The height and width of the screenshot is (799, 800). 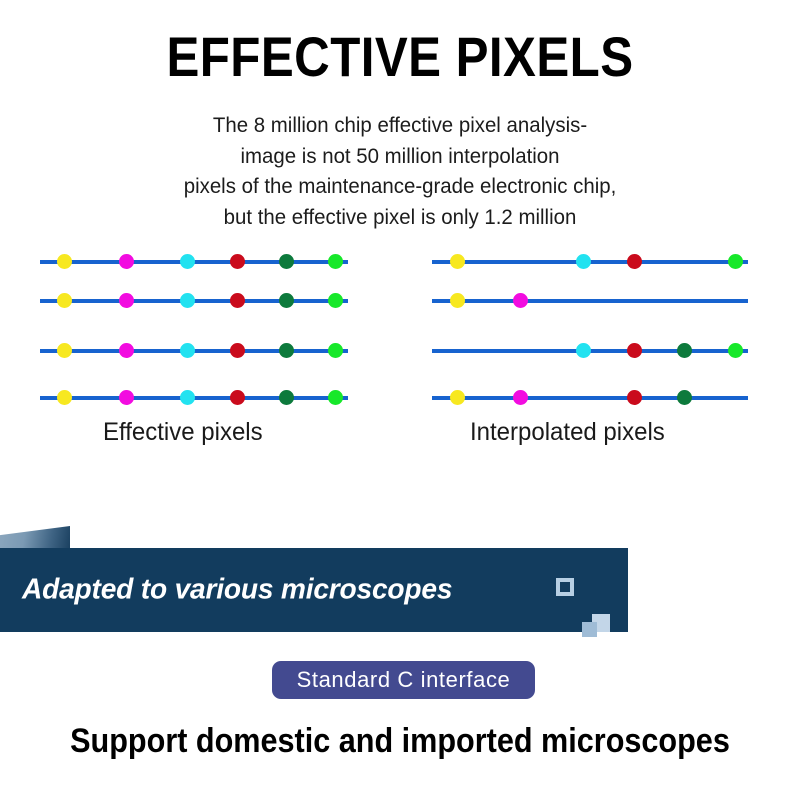 I want to click on description-line-2: image is not 50 million interpolation, so click(x=400, y=155).